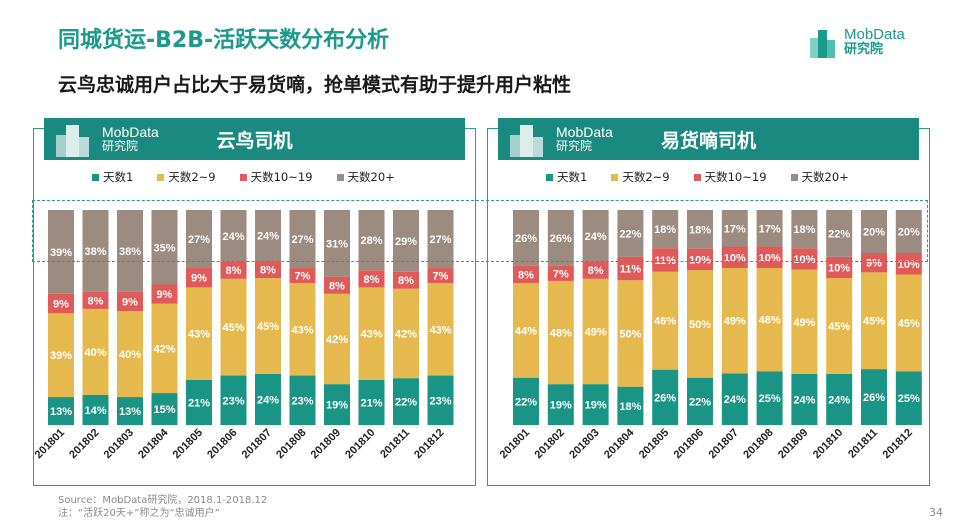  Describe the element at coordinates (192, 177) in the screenshot. I see `legend-label: 天数2~9` at that location.